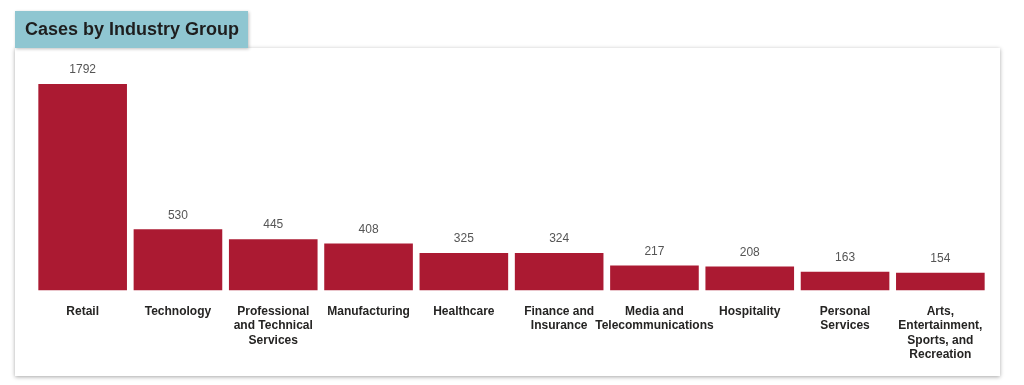 The height and width of the screenshot is (385, 1024). What do you see at coordinates (845, 318) in the screenshot?
I see `x-tick-label: Personal Services` at bounding box center [845, 318].